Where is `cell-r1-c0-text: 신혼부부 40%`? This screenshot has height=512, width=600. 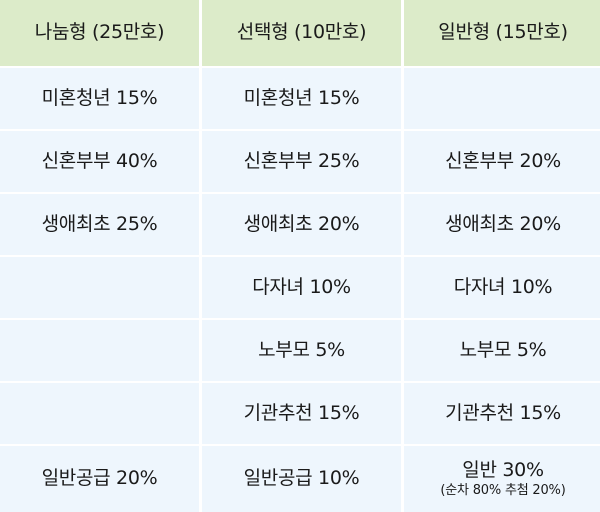 cell-r1-c0-text: 신혼부부 40% is located at coordinates (99, 160).